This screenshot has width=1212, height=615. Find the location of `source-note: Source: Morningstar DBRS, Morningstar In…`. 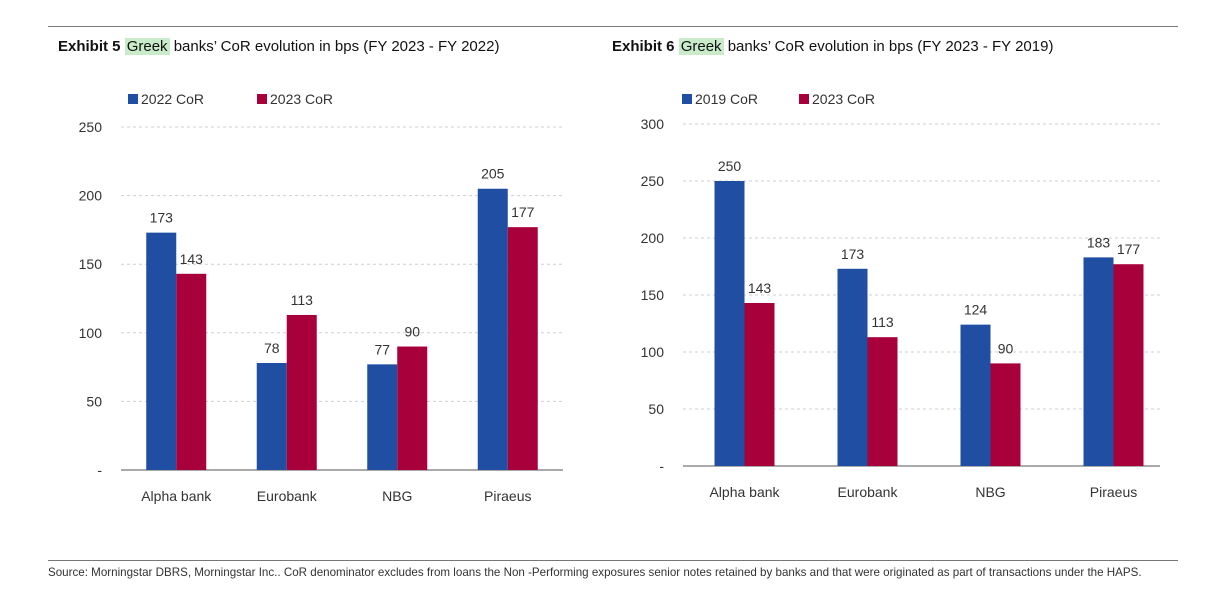

source-note: Source: Morningstar DBRS, Morningstar In… is located at coordinates (595, 572).